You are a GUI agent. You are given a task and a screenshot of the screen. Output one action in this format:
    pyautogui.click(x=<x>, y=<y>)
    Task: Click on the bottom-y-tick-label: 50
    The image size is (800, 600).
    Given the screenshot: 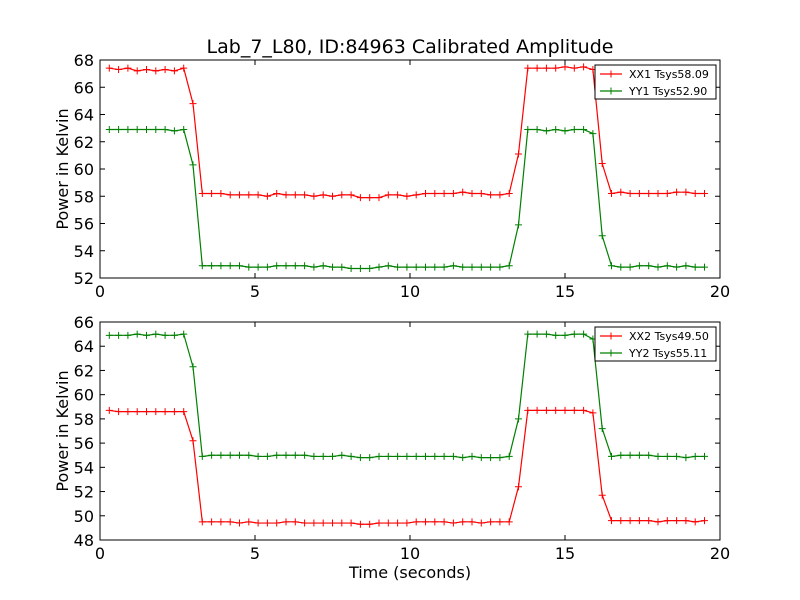 What is the action you would take?
    pyautogui.click(x=84, y=516)
    